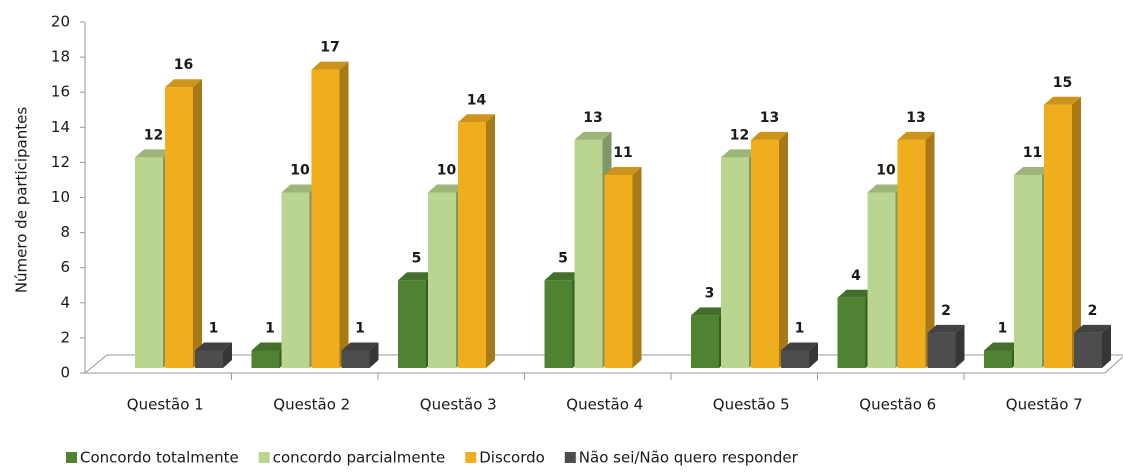 The width and height of the screenshot is (1123, 472). I want to click on y-tick-label: 8, so click(65, 232).